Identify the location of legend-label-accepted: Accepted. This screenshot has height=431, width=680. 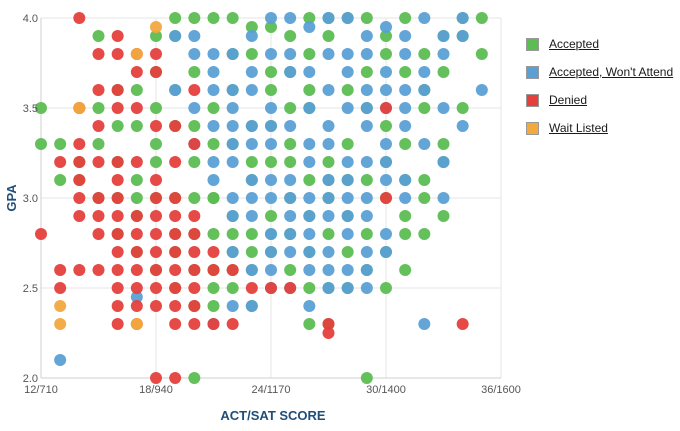
(574, 44).